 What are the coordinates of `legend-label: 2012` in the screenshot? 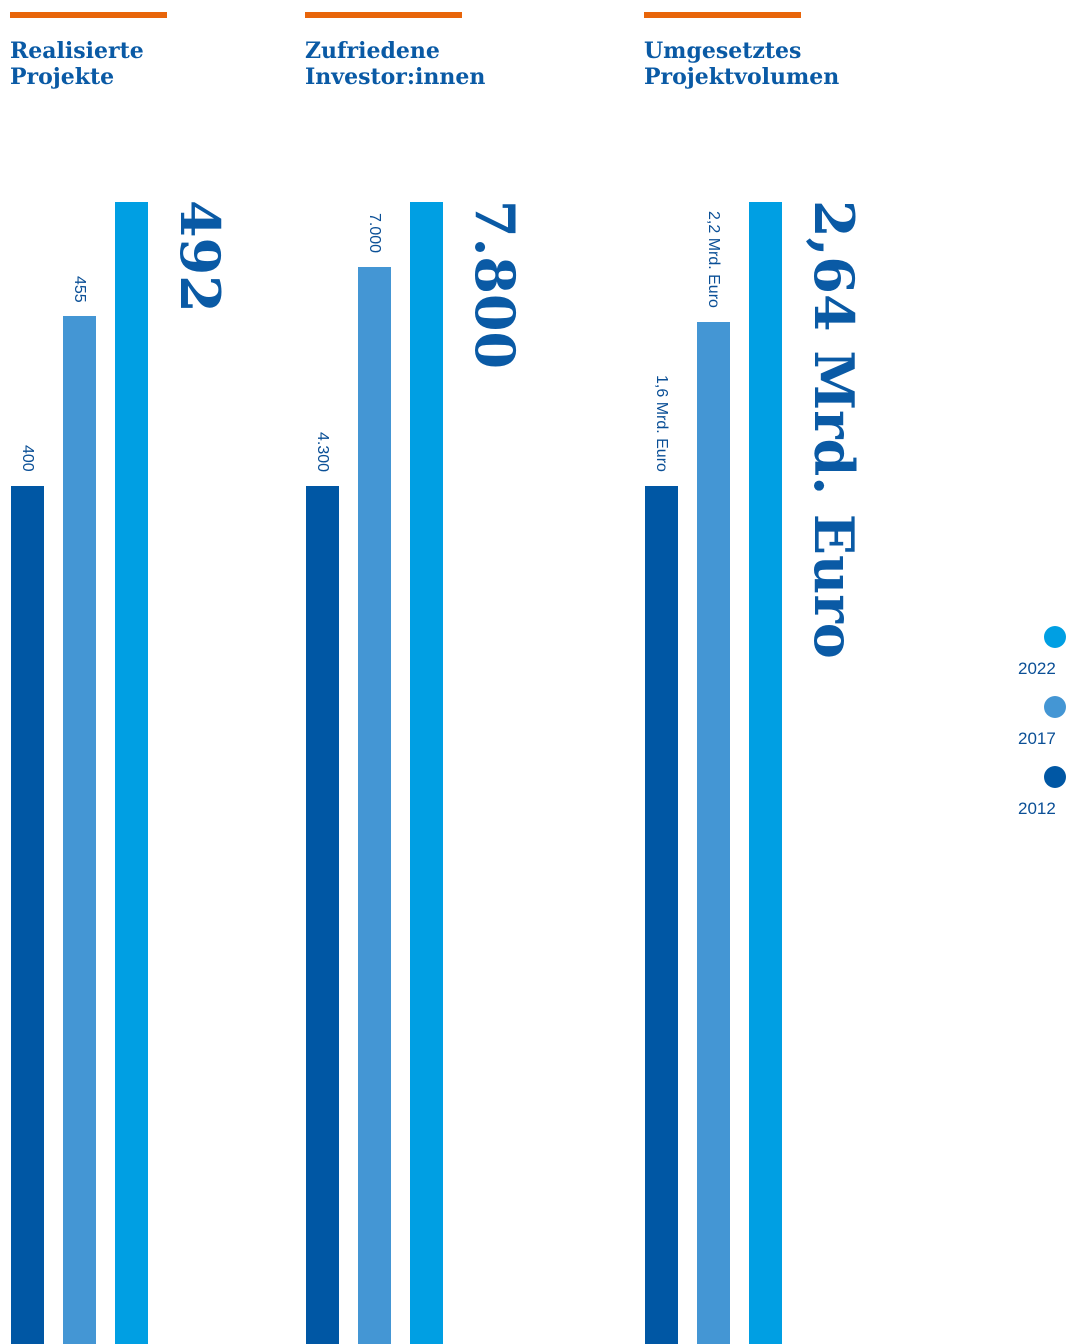 It's located at (1037, 808).